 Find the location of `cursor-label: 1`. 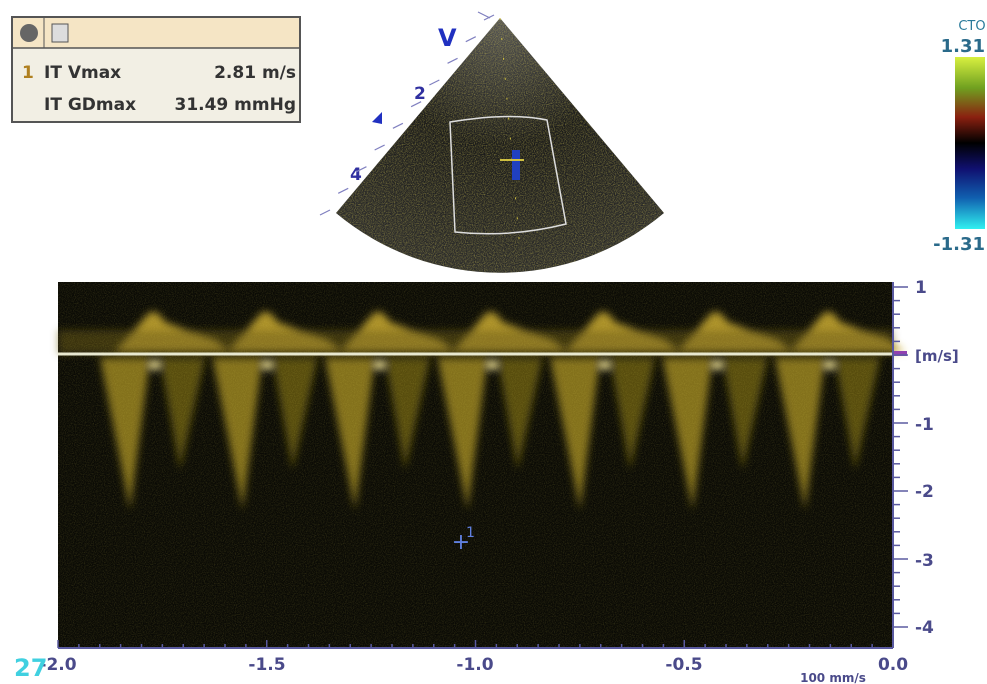

cursor-label: 1 is located at coordinates (470, 533).